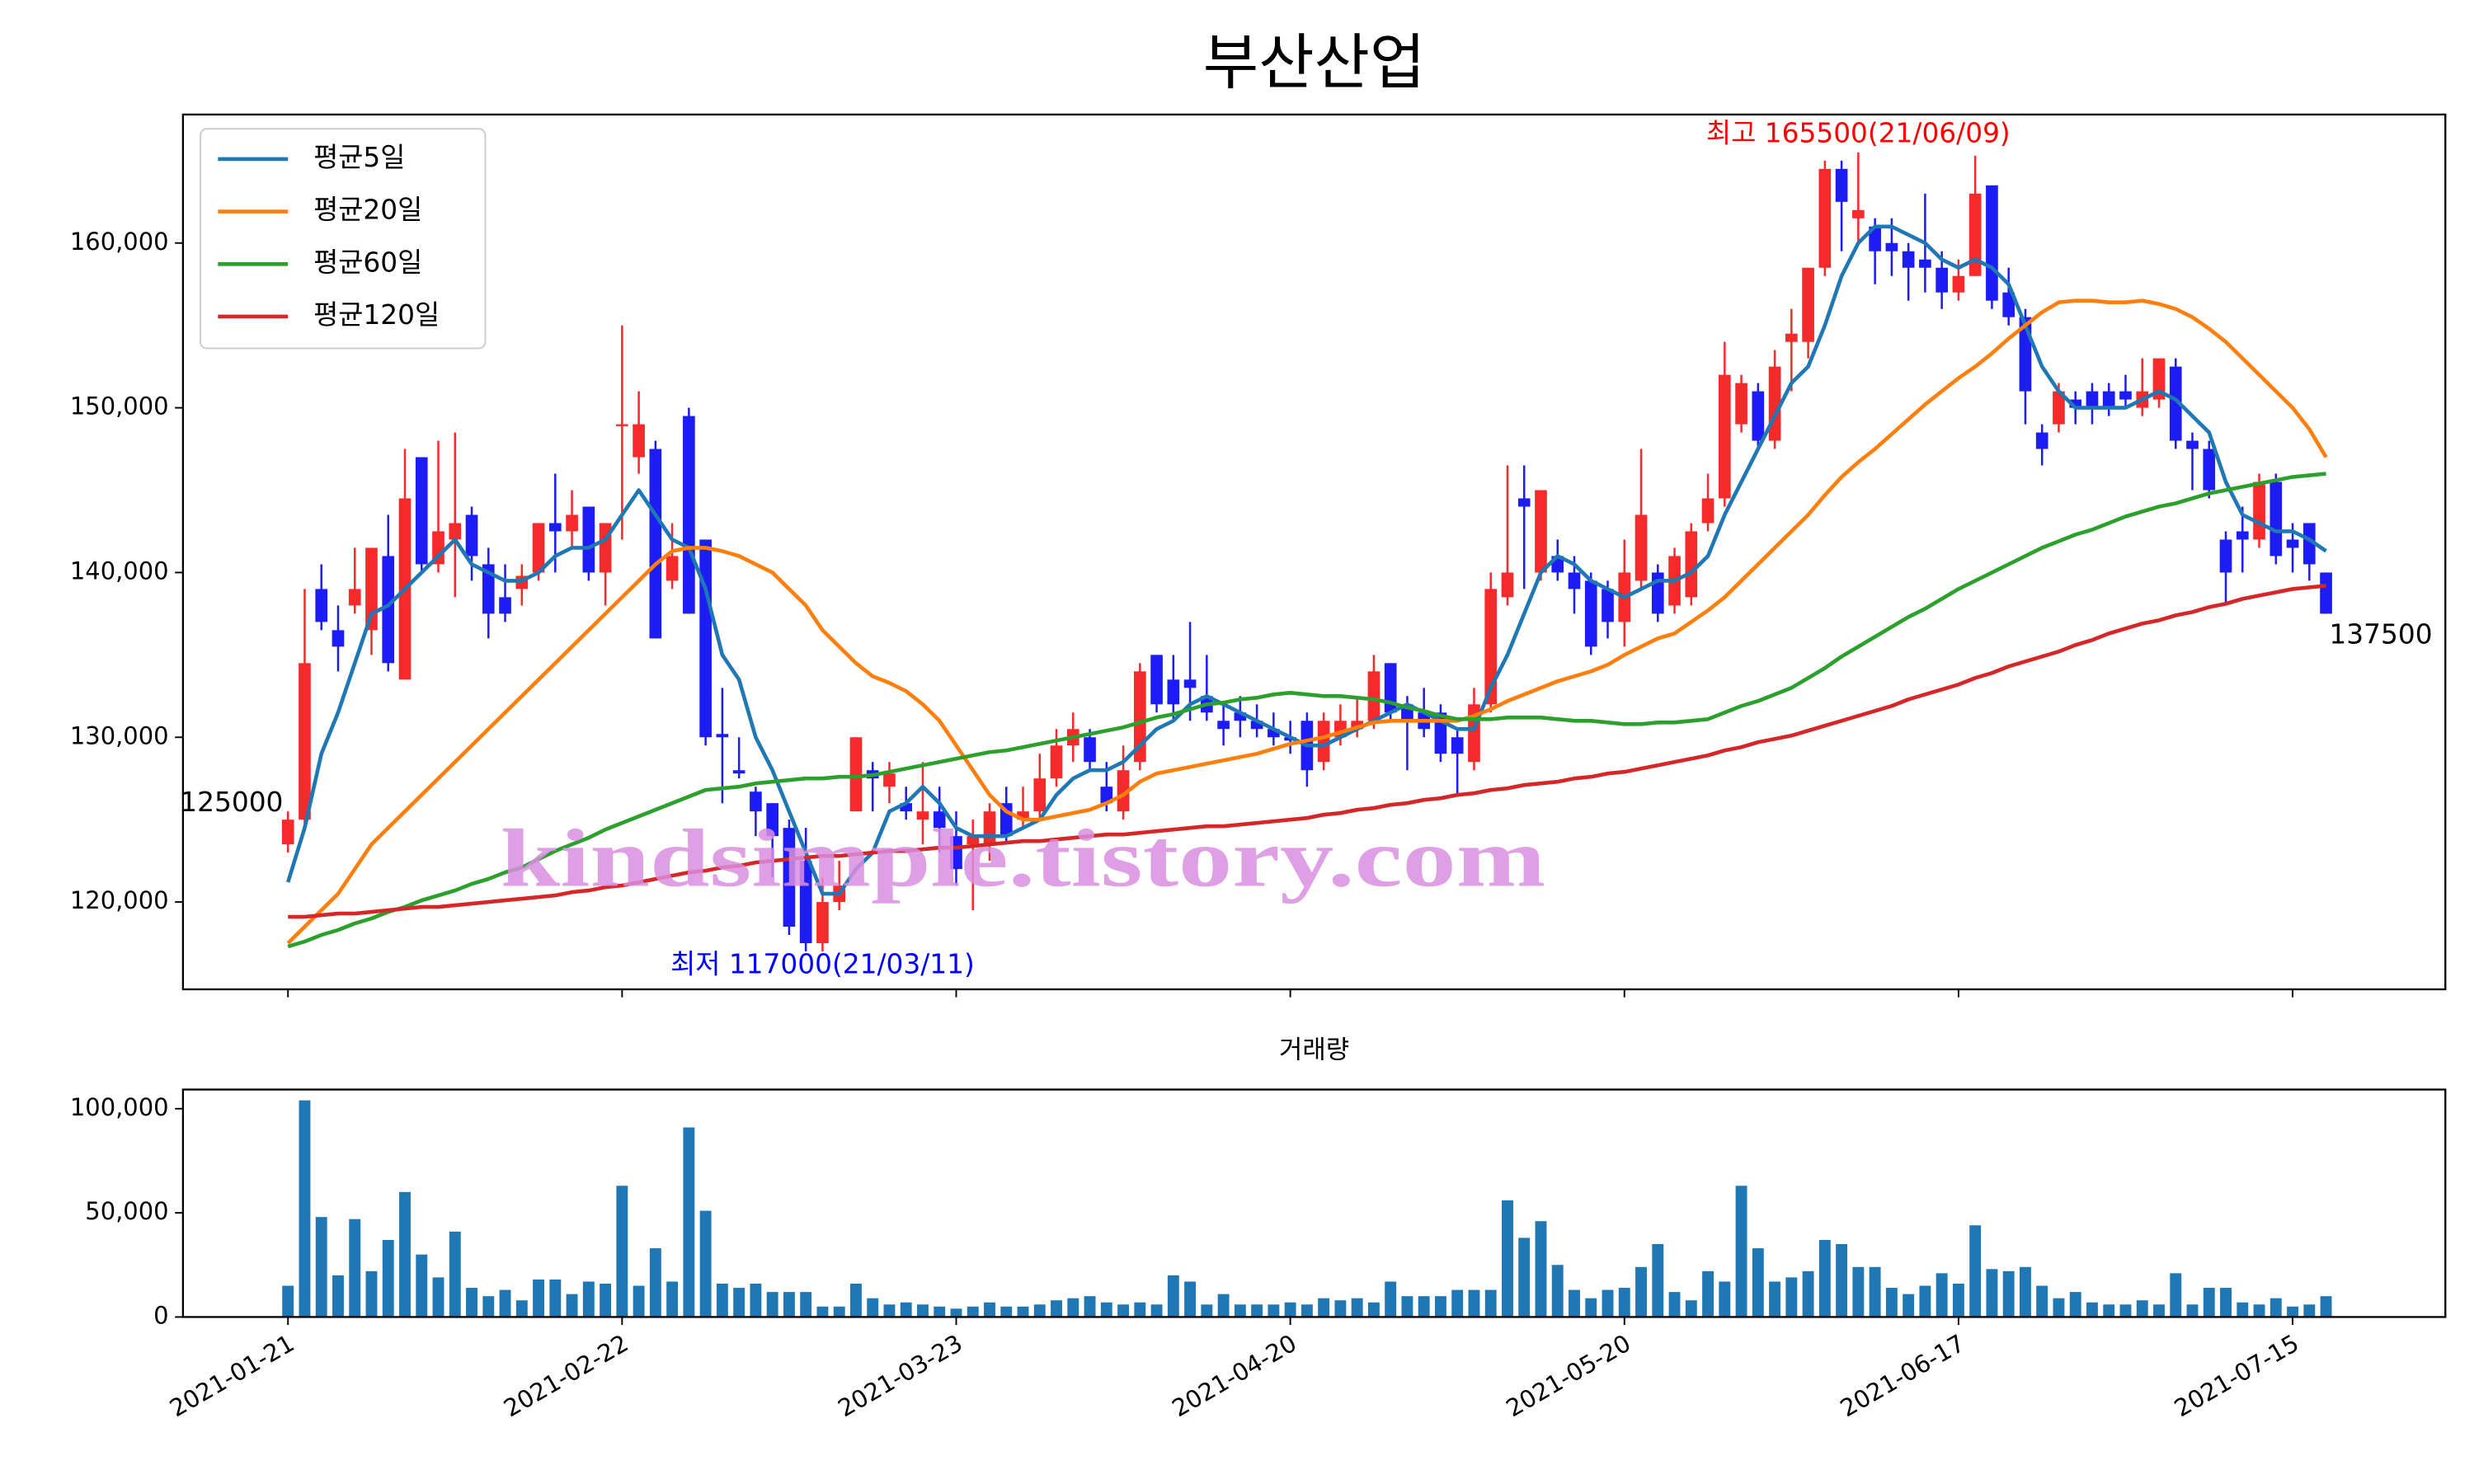 This screenshot has height=1484, width=2474. Describe the element at coordinates (119, 1107) in the screenshot. I see `y-tick-label: 100,000` at that location.